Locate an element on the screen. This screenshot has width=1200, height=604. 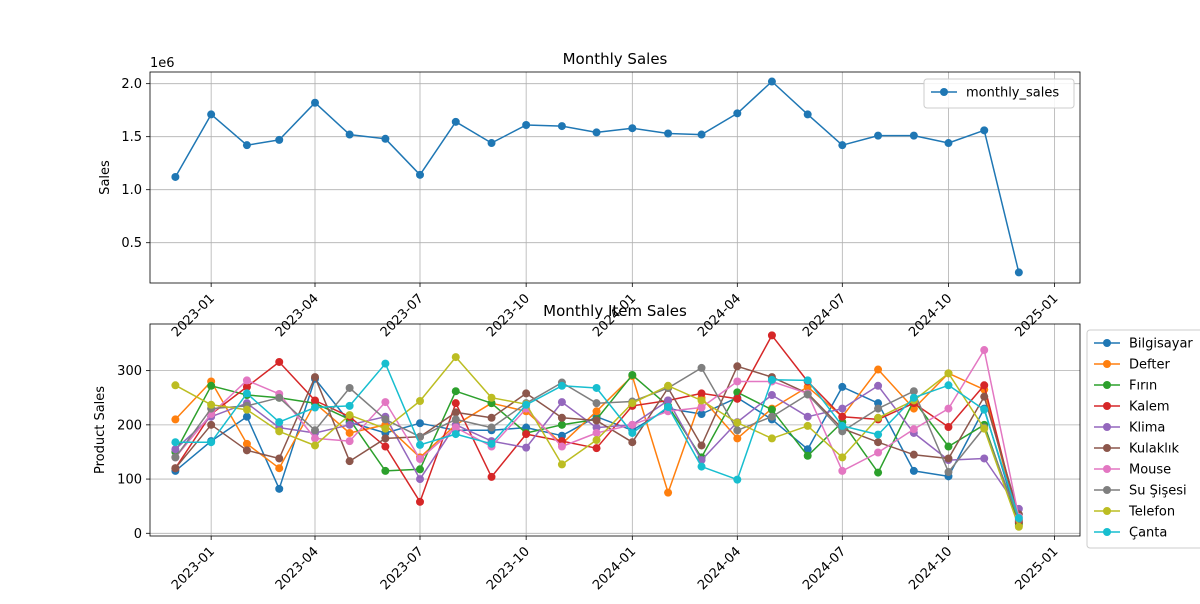
legend-label: Çanta is located at coordinates (1148, 533).